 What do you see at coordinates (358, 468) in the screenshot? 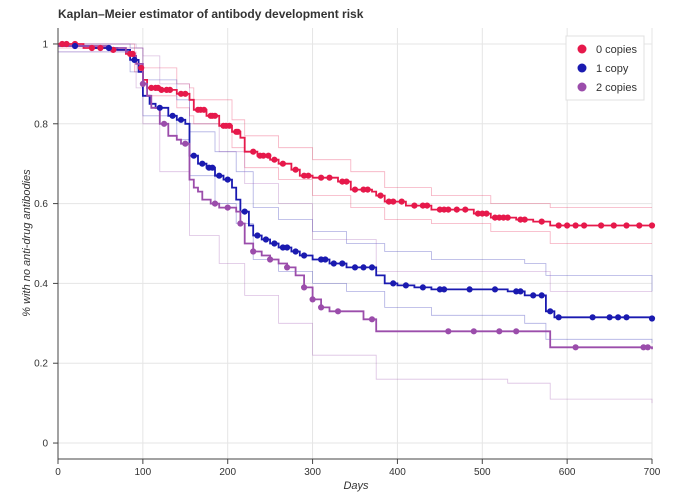
I see `x-axis-ticks: 0 100 200 300 400 500 600 700` at bounding box center [358, 468].